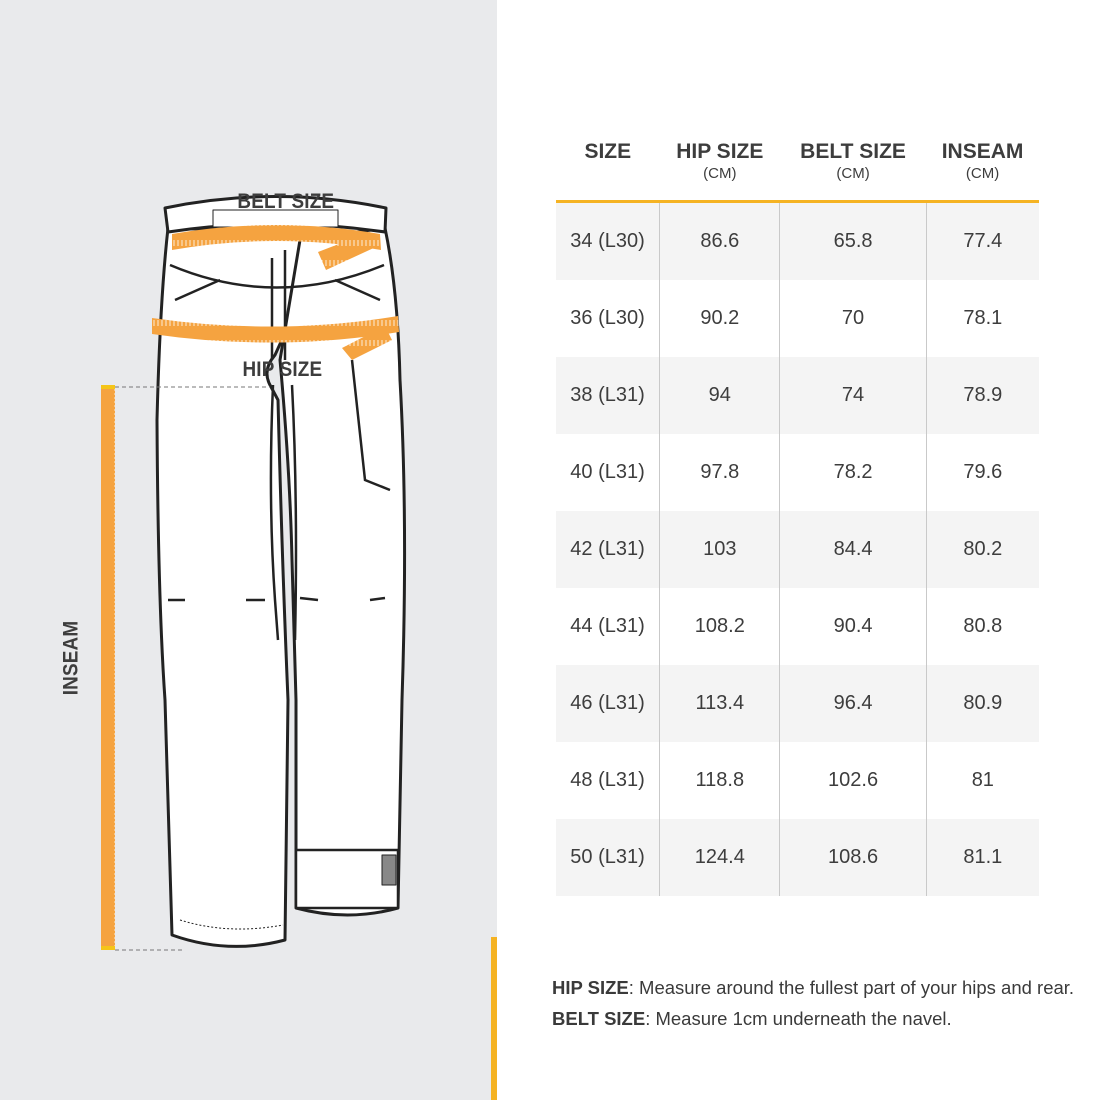  Describe the element at coordinates (982, 318) in the screenshot. I see `cell-inseam: 78.1` at that location.